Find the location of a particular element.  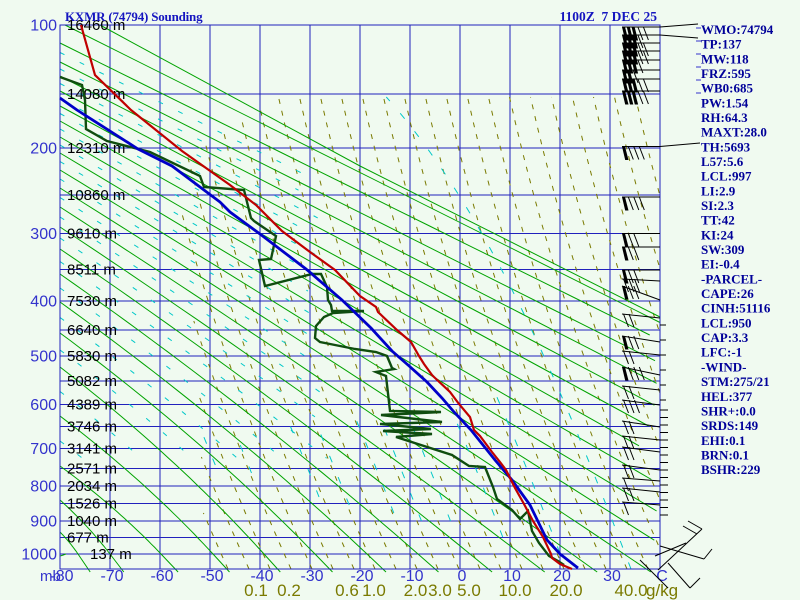

svg-text: EI:-0.4 is located at coordinates (720, 264).